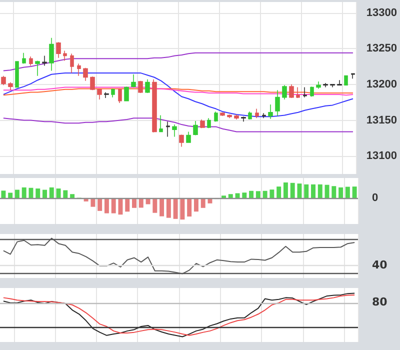 The height and width of the screenshot is (350, 400). I want to click on y-tick-label: 13100, so click(382, 156).